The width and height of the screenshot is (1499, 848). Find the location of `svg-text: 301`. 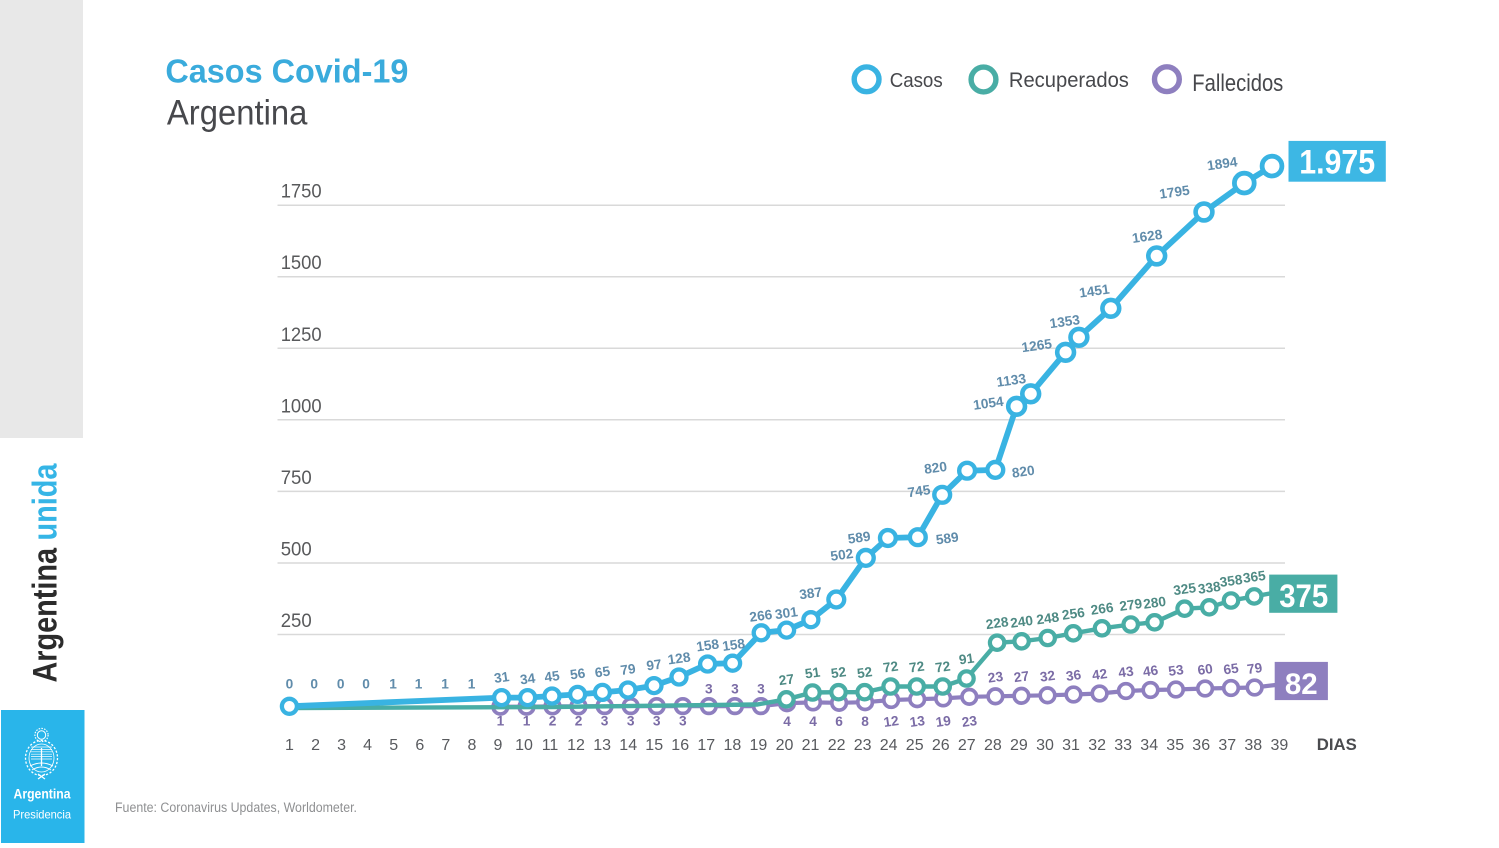

svg-text: 301 is located at coordinates (786, 613).